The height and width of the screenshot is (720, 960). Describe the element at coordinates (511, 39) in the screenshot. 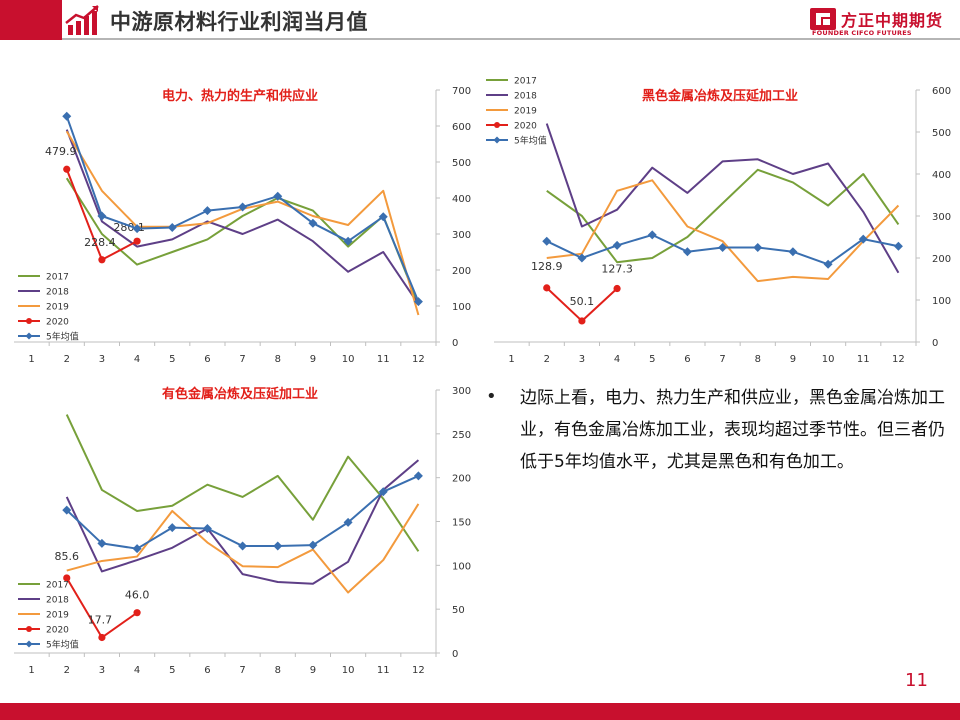

I see `header-divider` at that location.